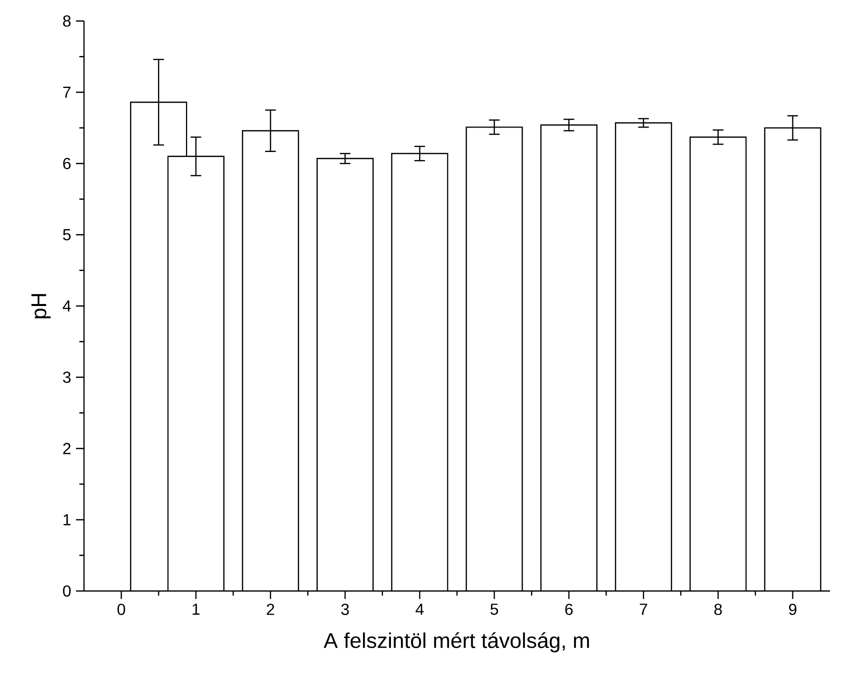 The image size is (841, 681). I want to click on y-tick-label: 7, so click(66, 92).